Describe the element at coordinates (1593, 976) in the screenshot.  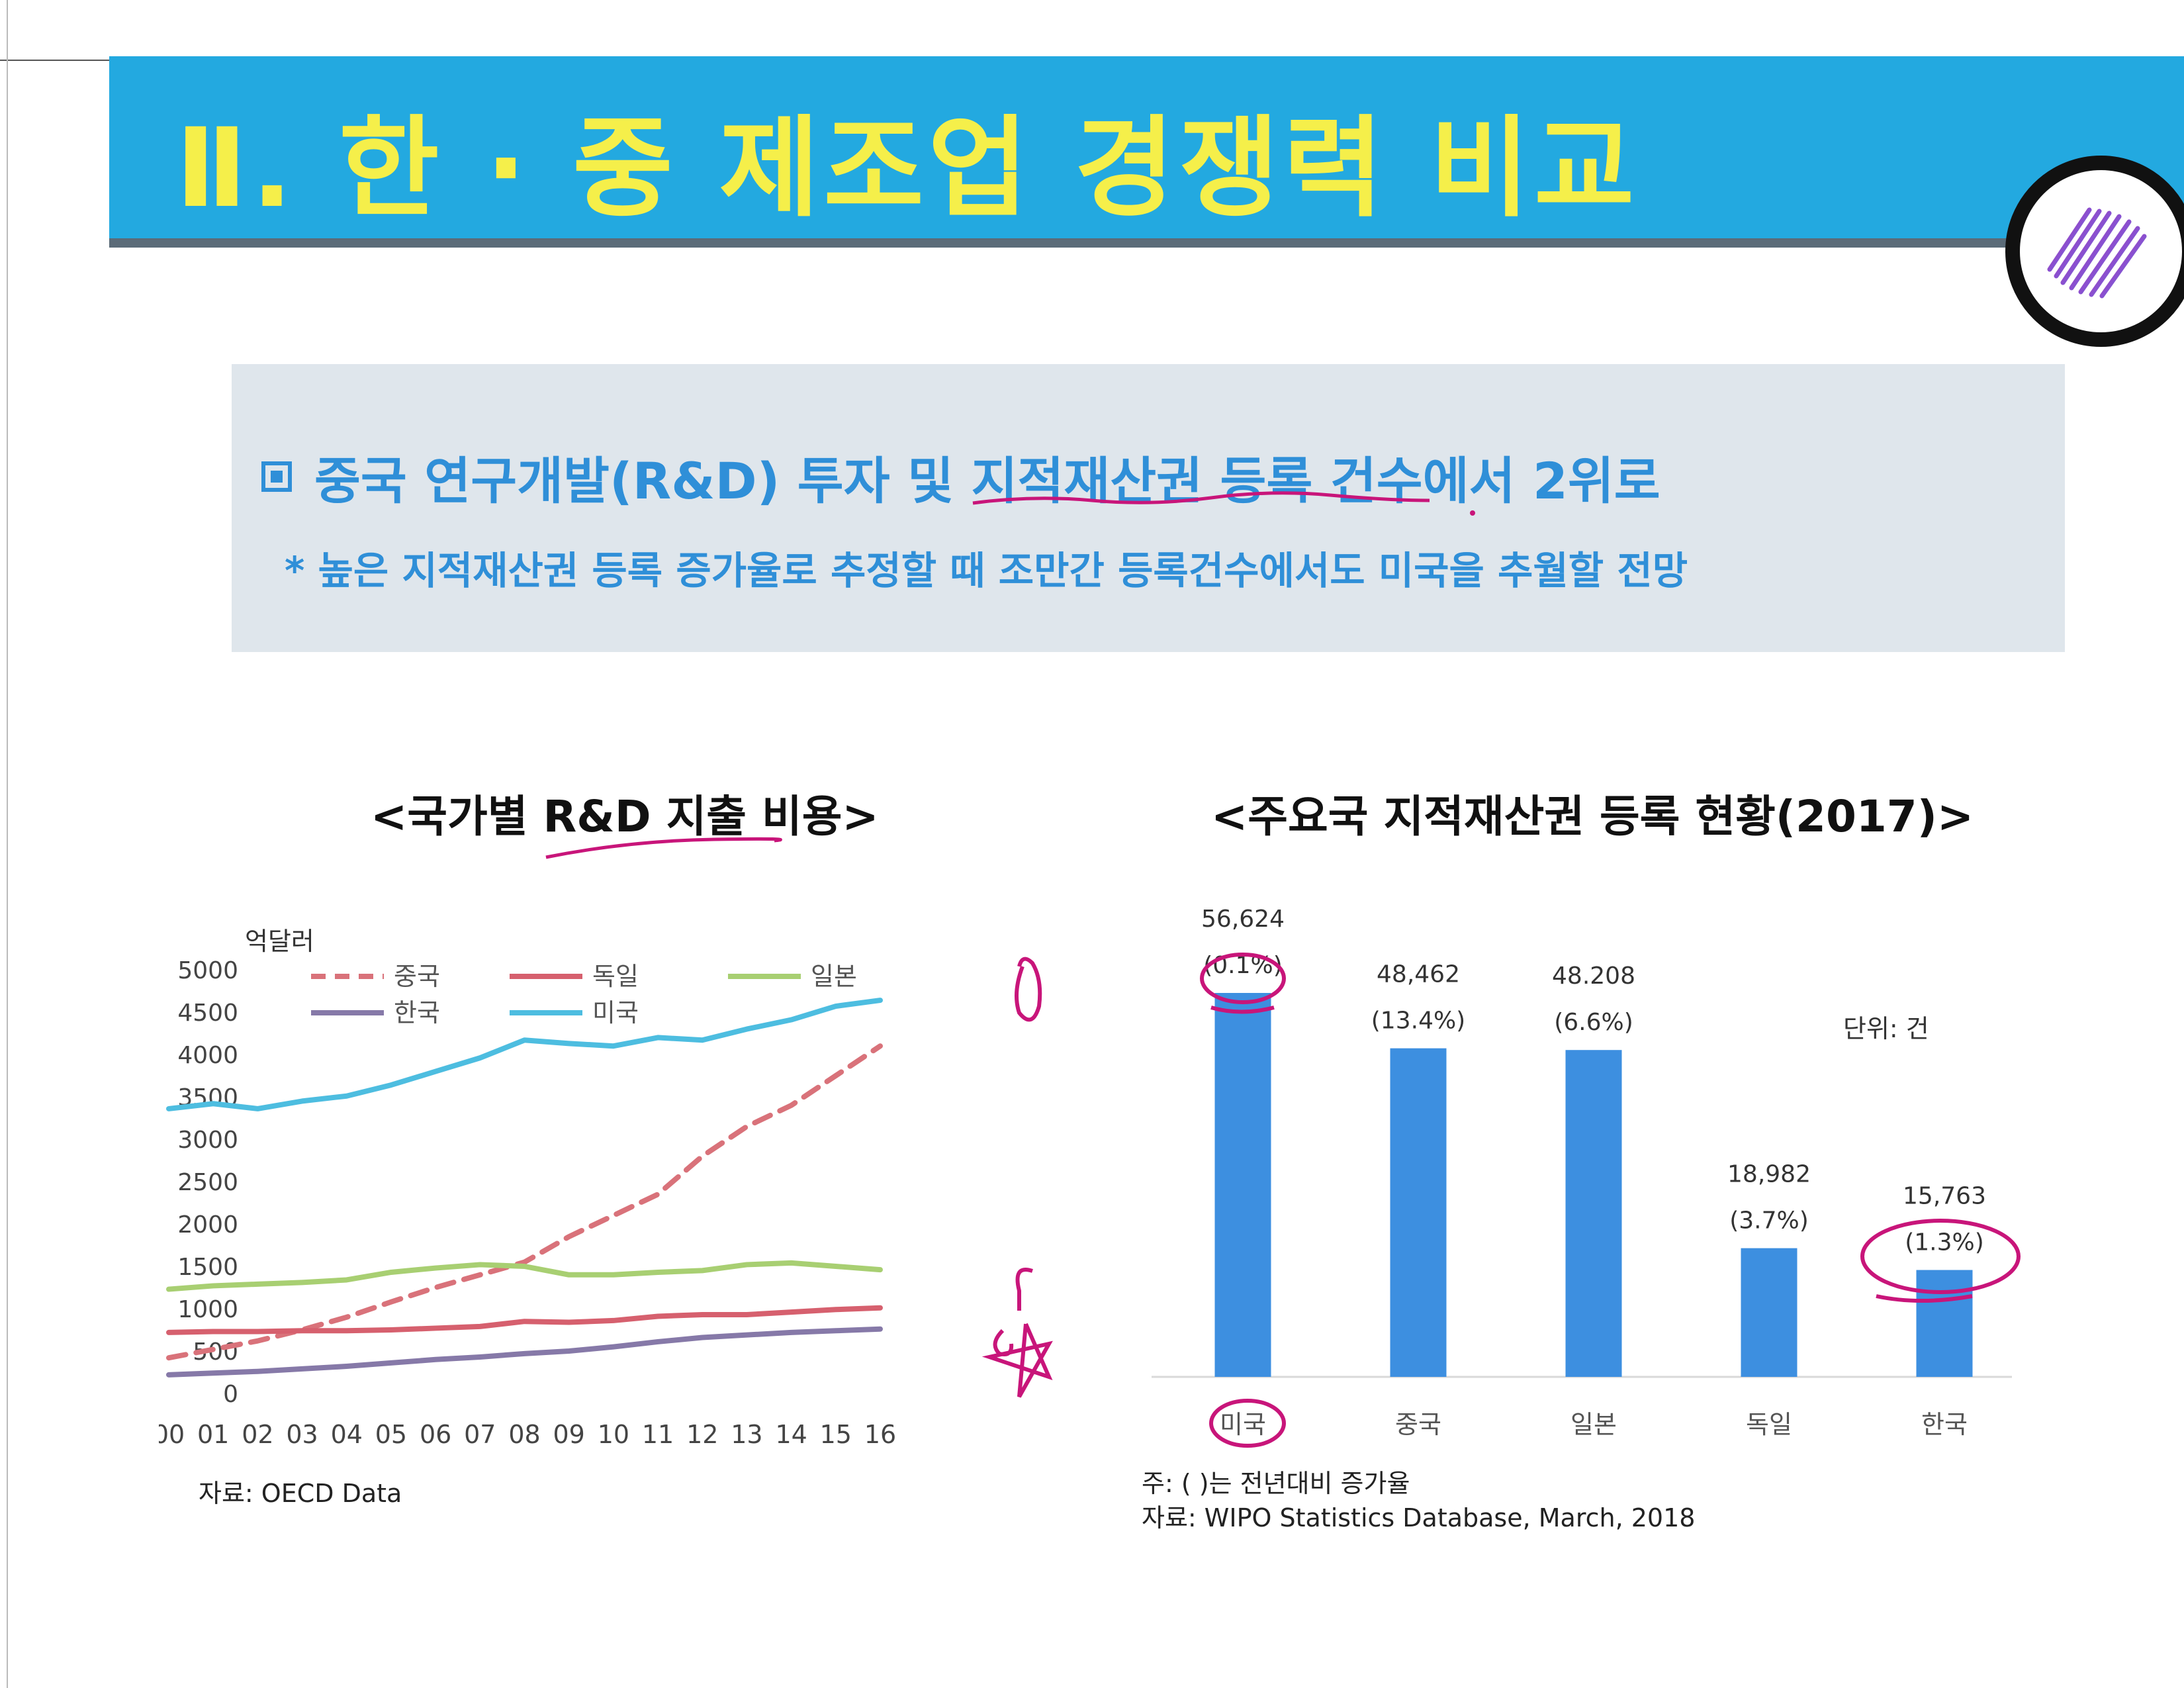
I see `value-label: 48.208` at that location.